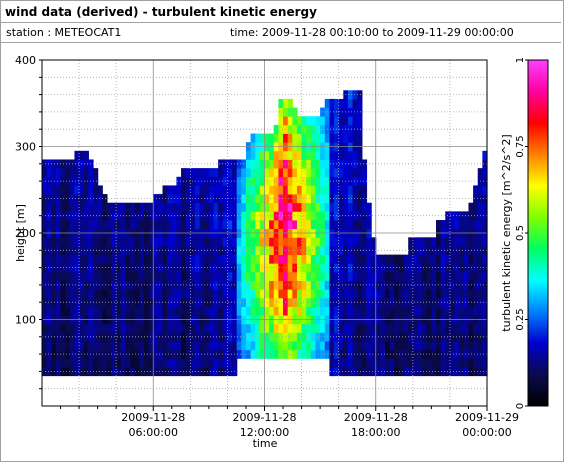  Describe the element at coordinates (25, 147) in the screenshot. I see `y-tick-label: 300` at that location.